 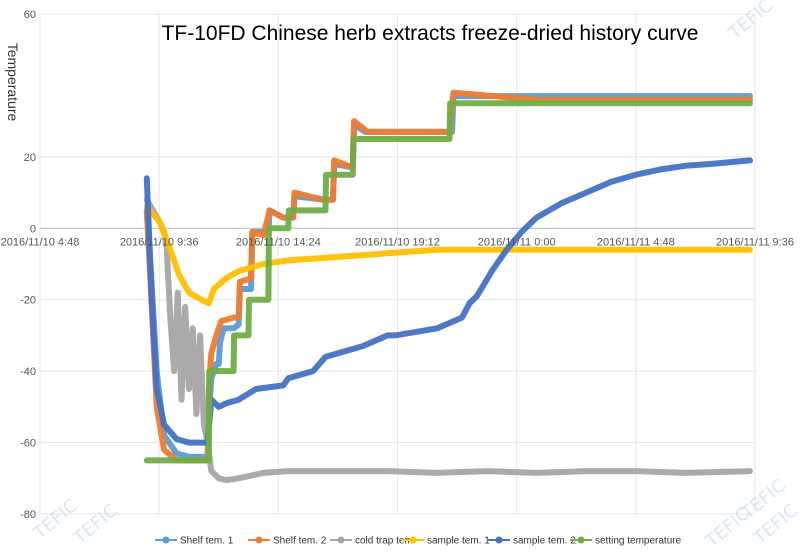 What do you see at coordinates (13, 82) in the screenshot?
I see `y-axis-label: Temperature` at bounding box center [13, 82].